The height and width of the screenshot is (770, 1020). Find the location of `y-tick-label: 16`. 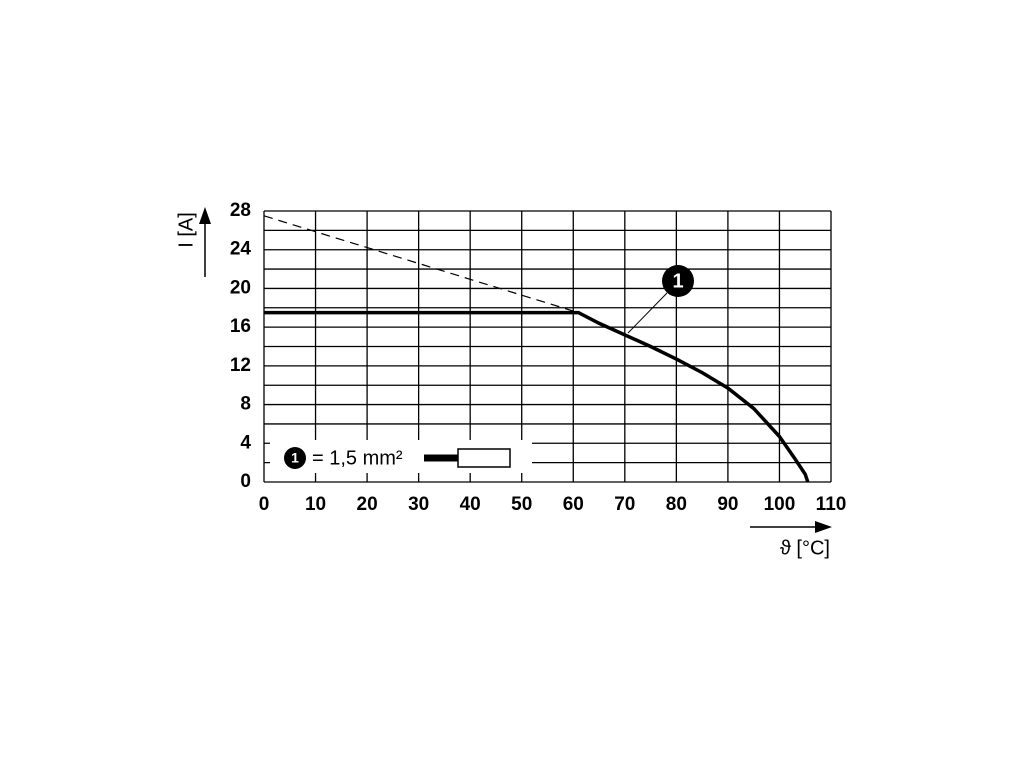

y-tick-label: 16 is located at coordinates (240, 326).